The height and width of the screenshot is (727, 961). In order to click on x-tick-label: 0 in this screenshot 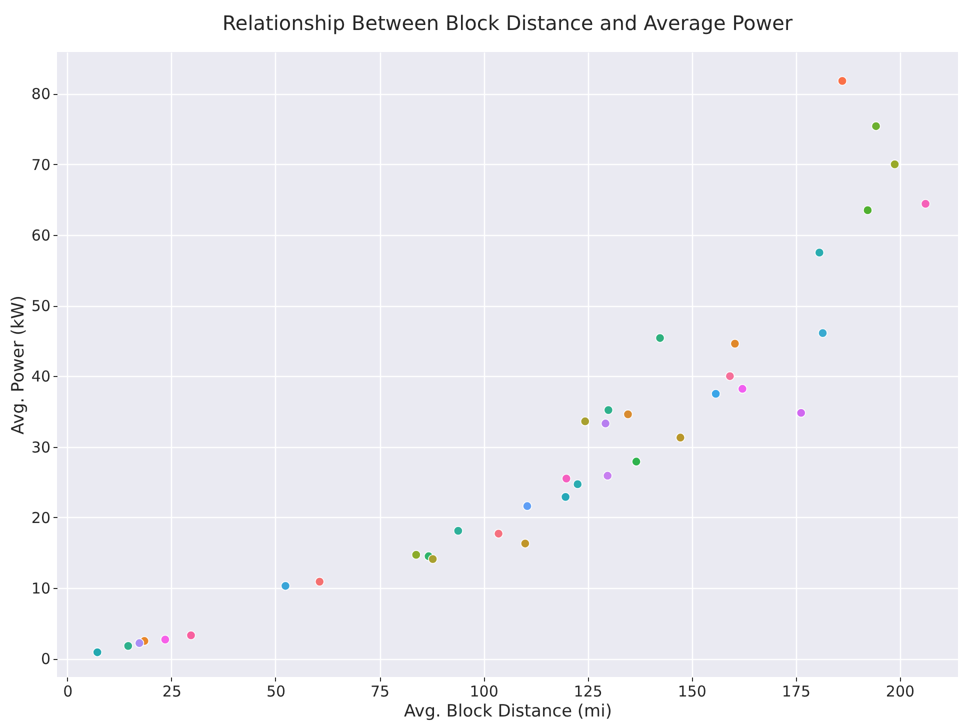, I will do `click(68, 691)`.